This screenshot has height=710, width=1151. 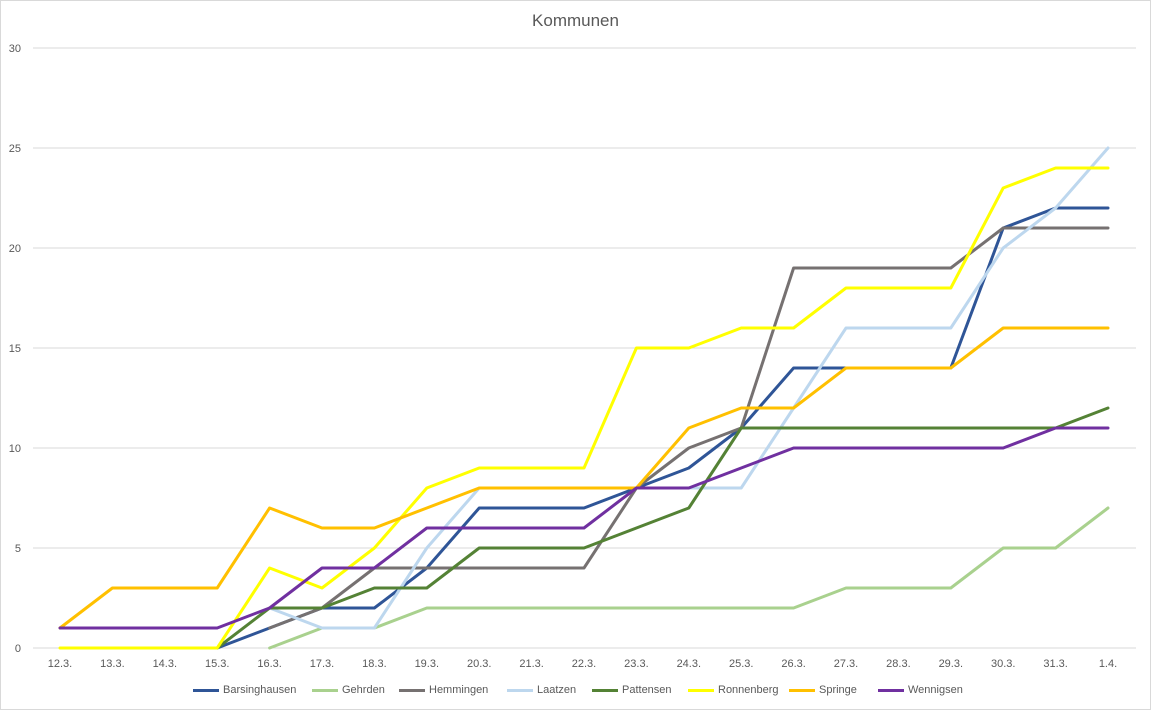 What do you see at coordinates (636, 664) in the screenshot?
I see `x-tick-label: 23.3.` at bounding box center [636, 664].